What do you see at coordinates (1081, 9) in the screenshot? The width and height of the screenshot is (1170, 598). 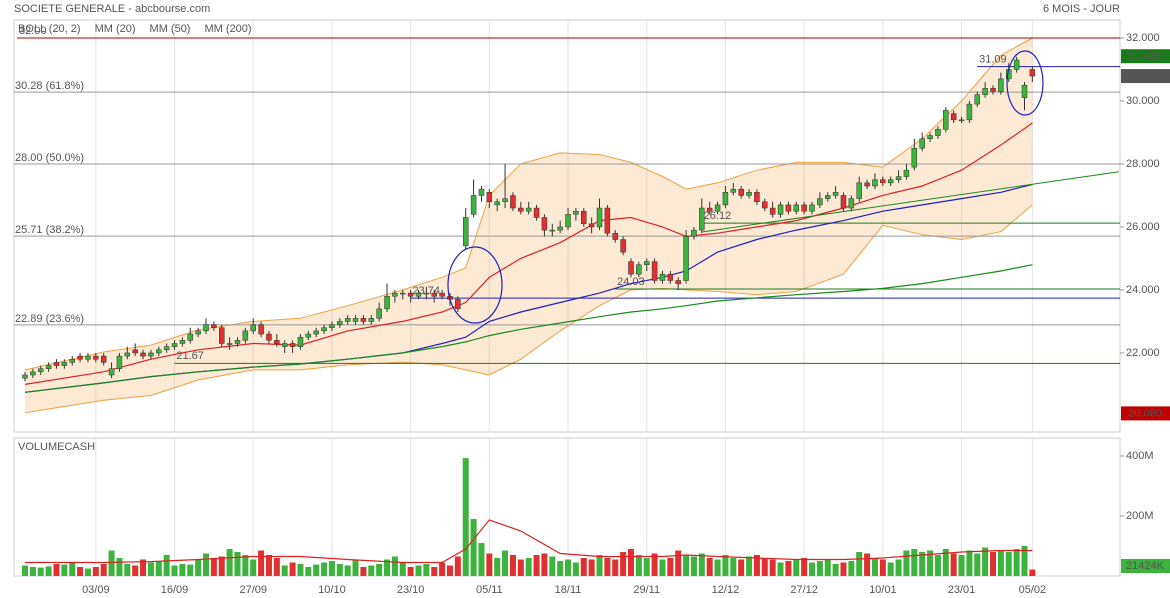 I see `chart-subtitle: 6 MOIS - JOUR` at bounding box center [1081, 9].